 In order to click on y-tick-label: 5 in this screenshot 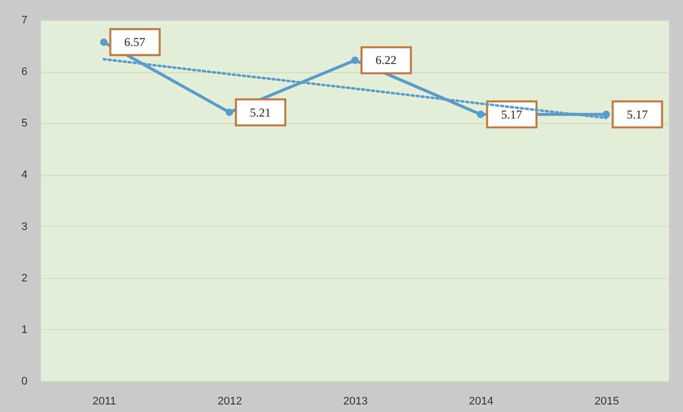, I will do `click(24, 124)`.